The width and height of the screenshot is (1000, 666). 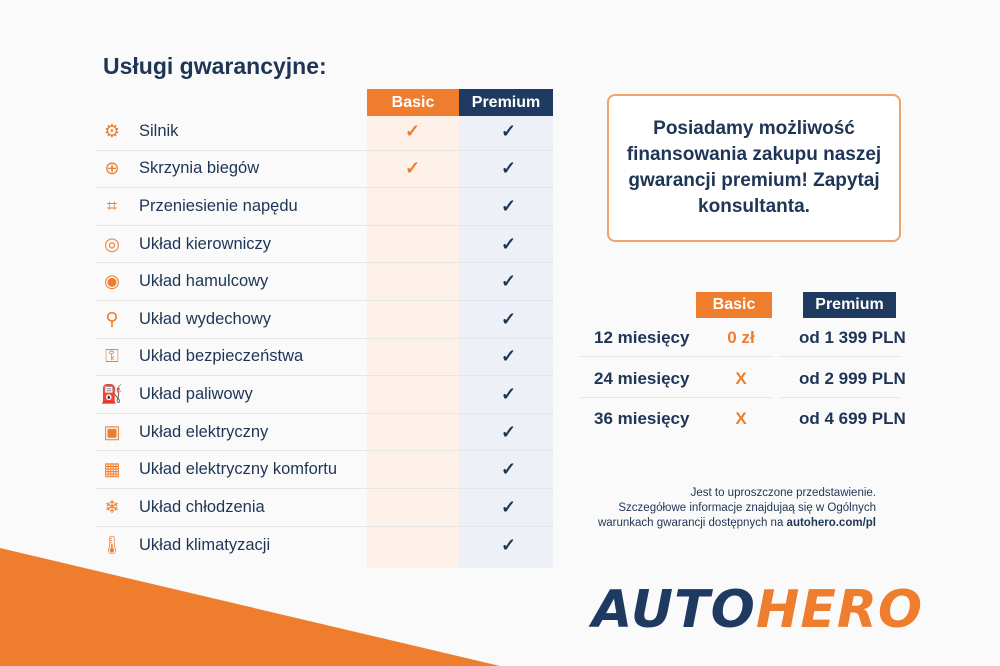 What do you see at coordinates (852, 418) in the screenshot?
I see `premium-price: od 4 699 PLN` at bounding box center [852, 418].